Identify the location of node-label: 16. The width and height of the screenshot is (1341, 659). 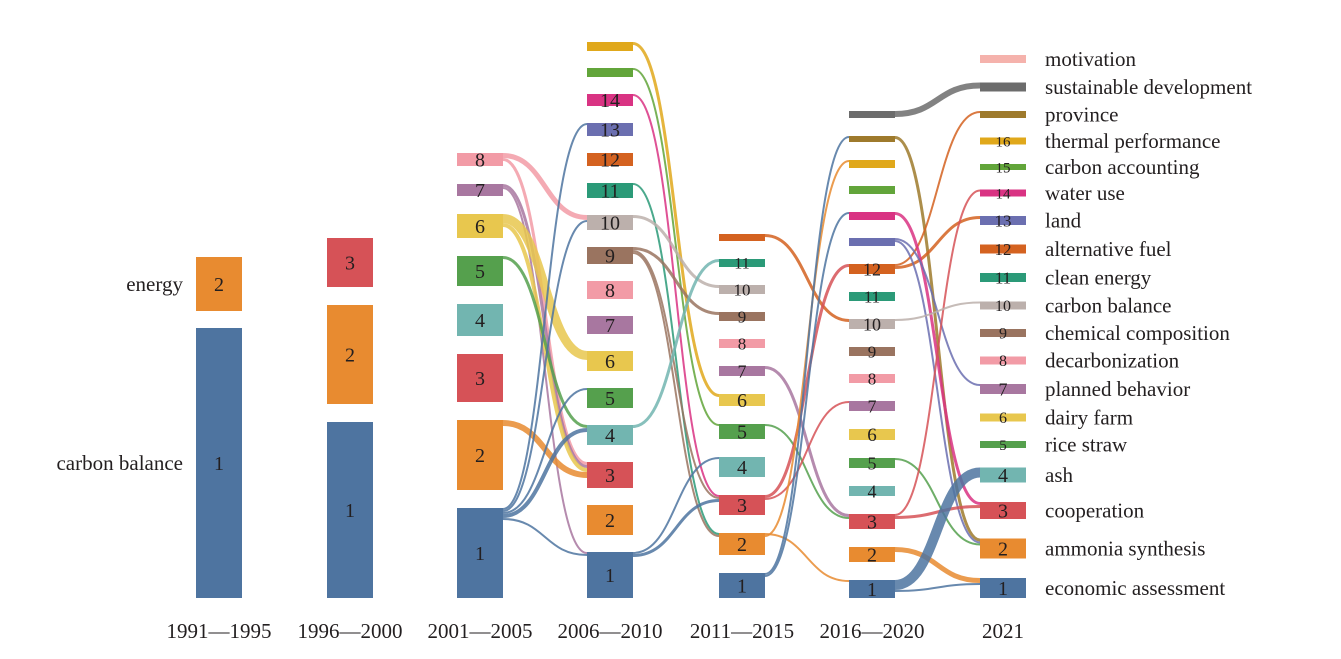
(1004, 142).